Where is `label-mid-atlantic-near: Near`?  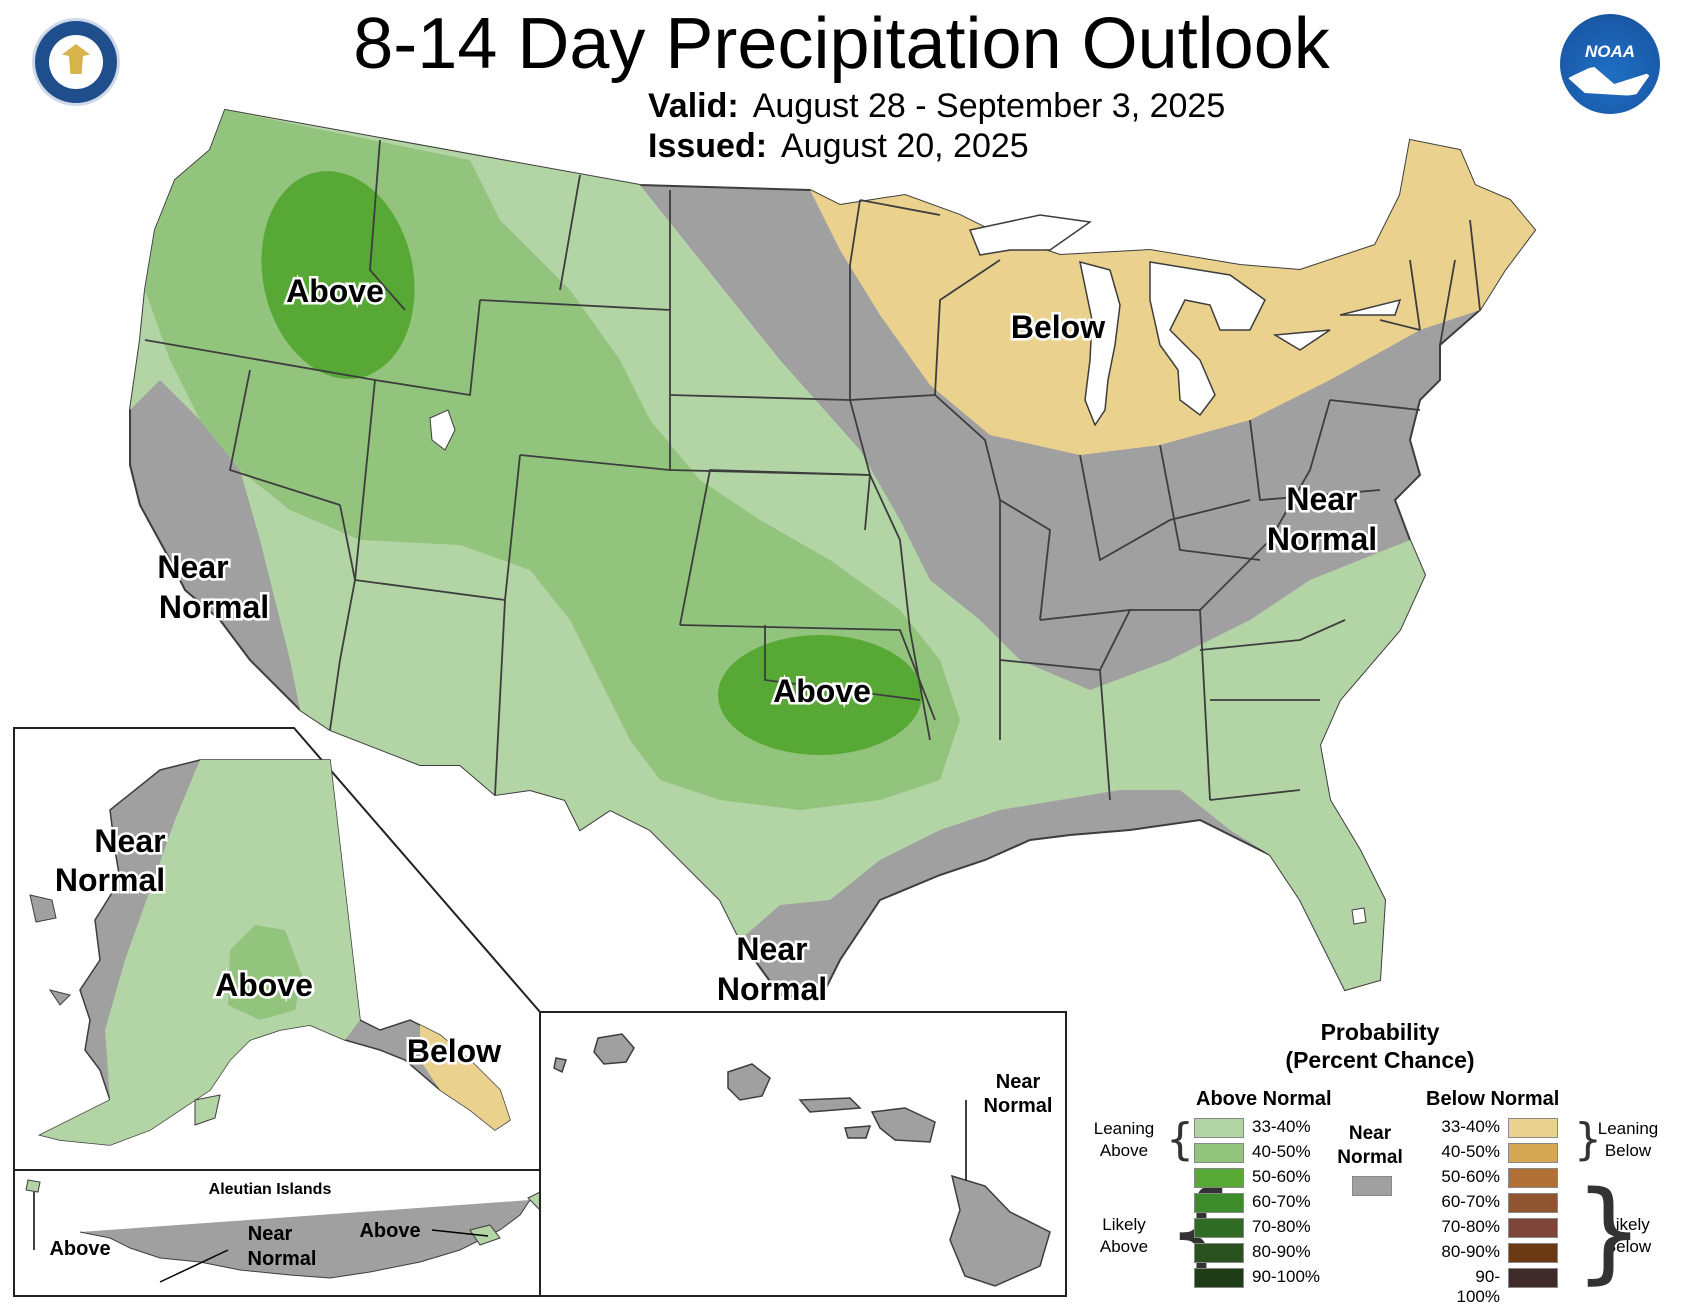 label-mid-atlantic-near: Near is located at coordinates (1321, 499).